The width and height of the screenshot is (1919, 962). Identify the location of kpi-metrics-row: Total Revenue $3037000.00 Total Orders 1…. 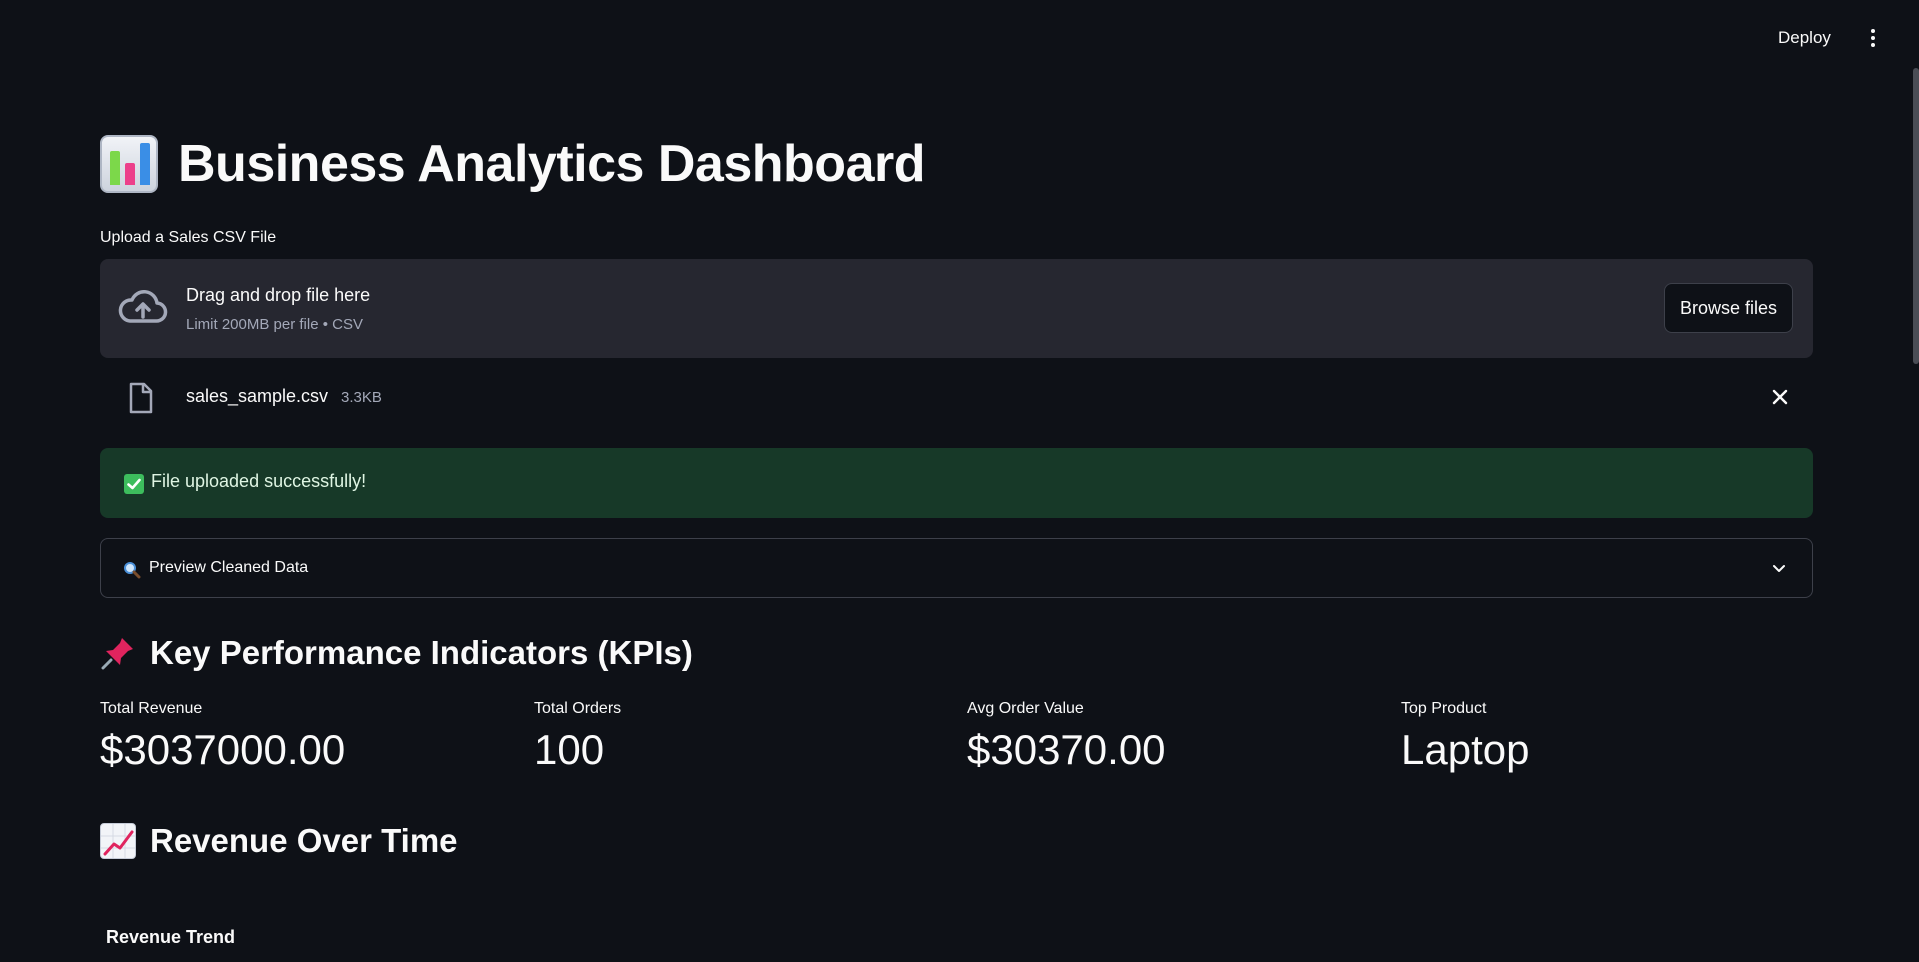
(956, 740).